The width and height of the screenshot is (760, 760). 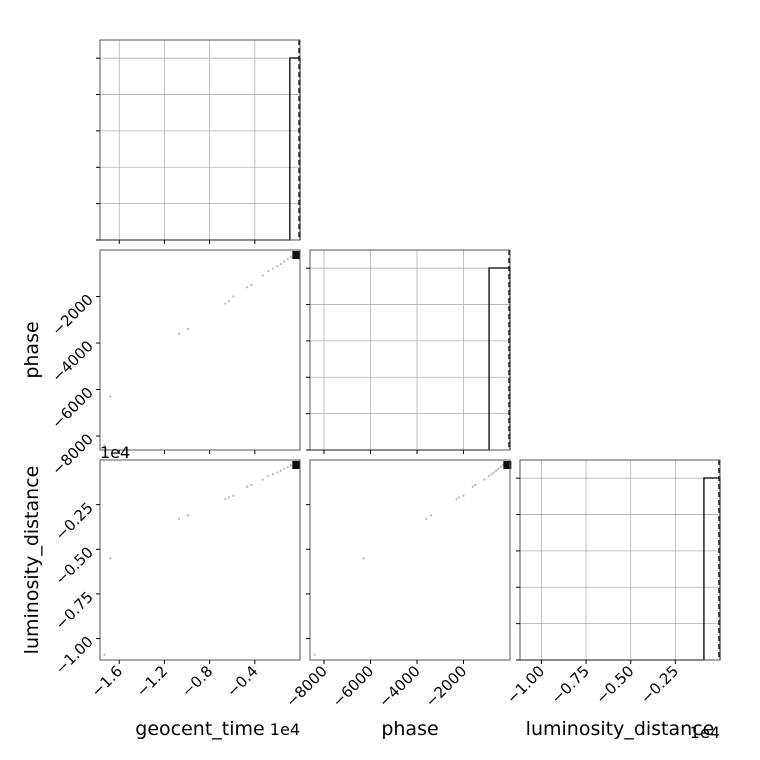 I want to click on y-tick-label: −1.00, so click(x=74, y=655).